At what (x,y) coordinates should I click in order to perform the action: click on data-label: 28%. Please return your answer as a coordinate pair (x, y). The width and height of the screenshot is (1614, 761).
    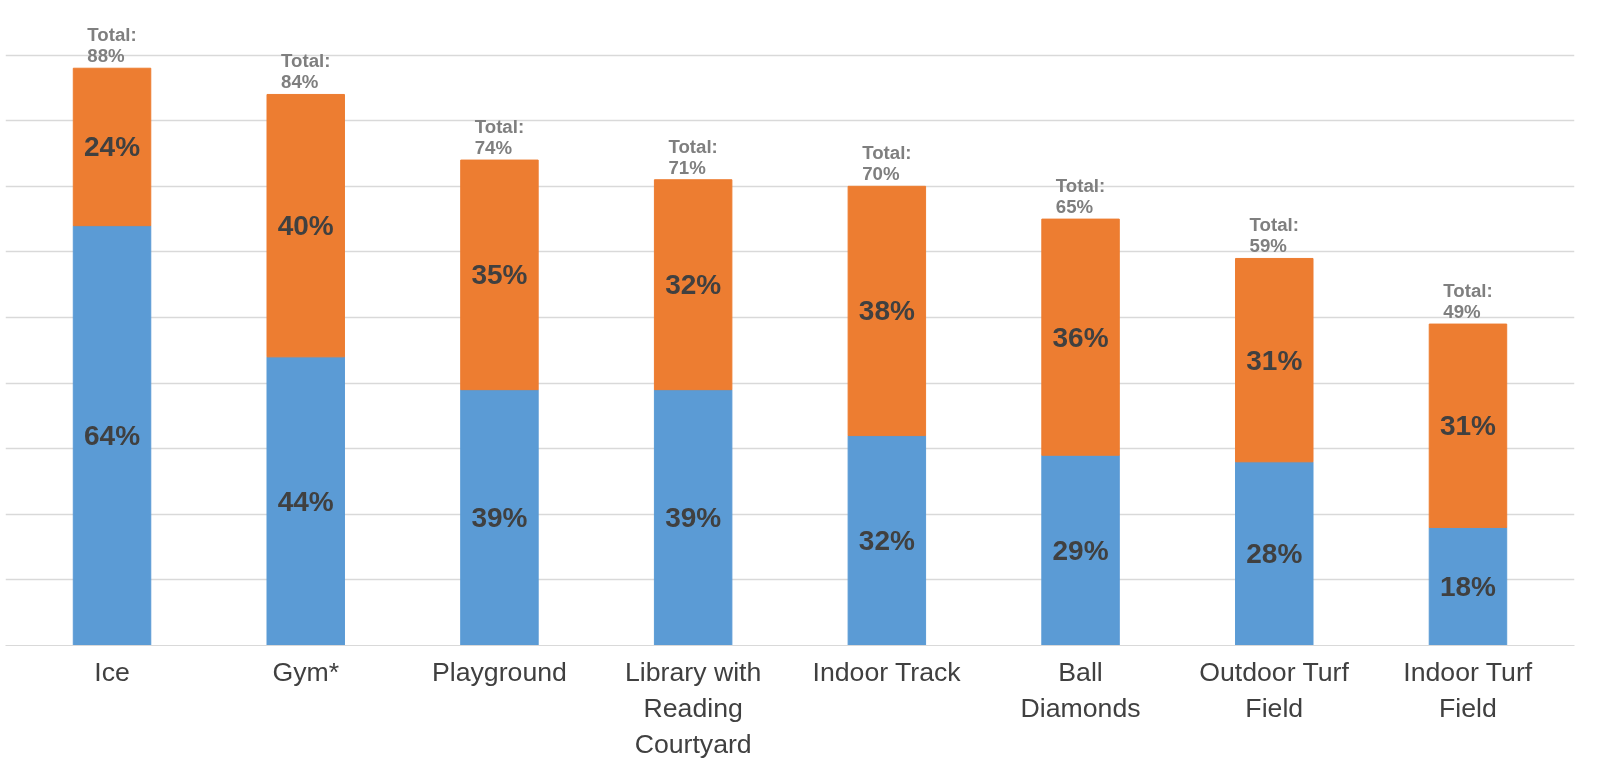
    Looking at the image, I should click on (1274, 554).